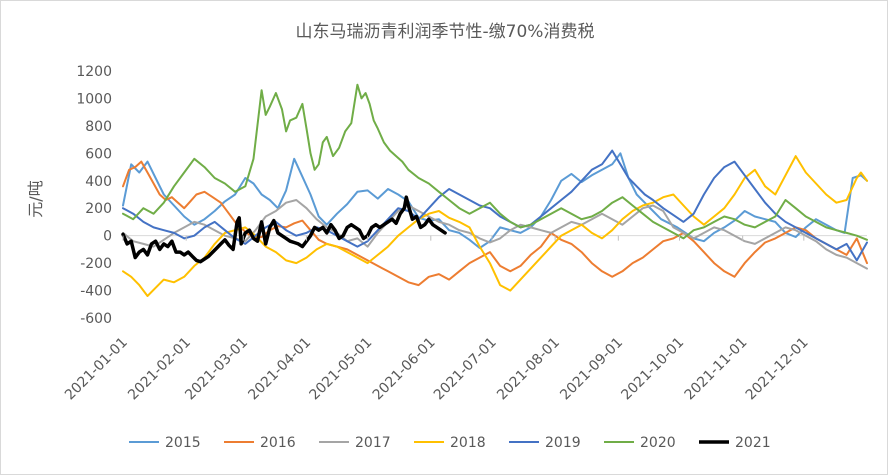 The image size is (888, 476). I want to click on legend-label-2016: 2016, so click(278, 443).